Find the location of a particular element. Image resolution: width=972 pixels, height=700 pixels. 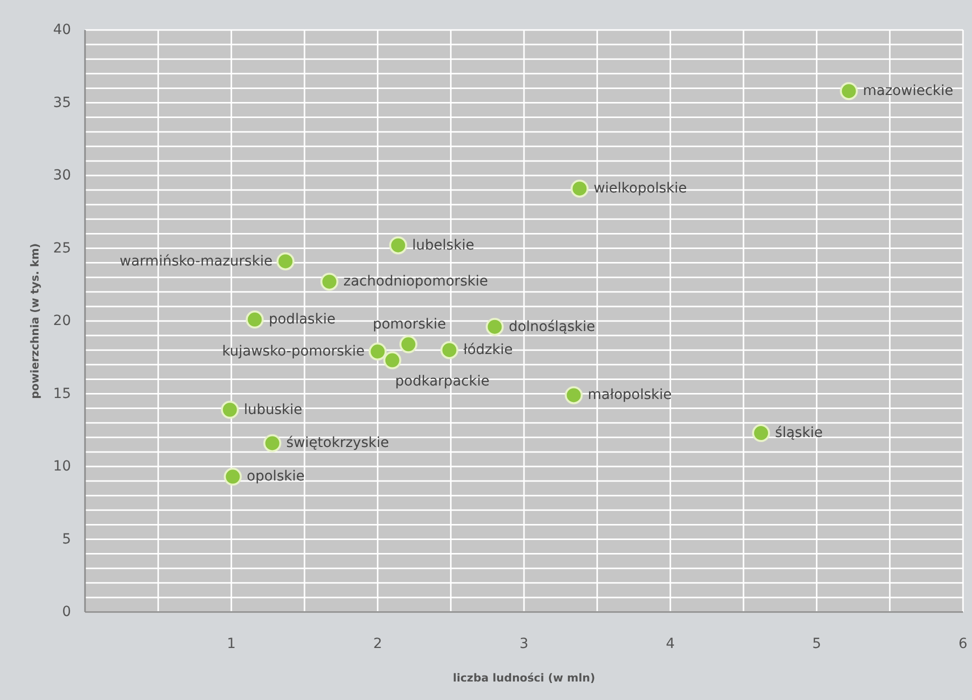

annotation: śląskie is located at coordinates (799, 433).